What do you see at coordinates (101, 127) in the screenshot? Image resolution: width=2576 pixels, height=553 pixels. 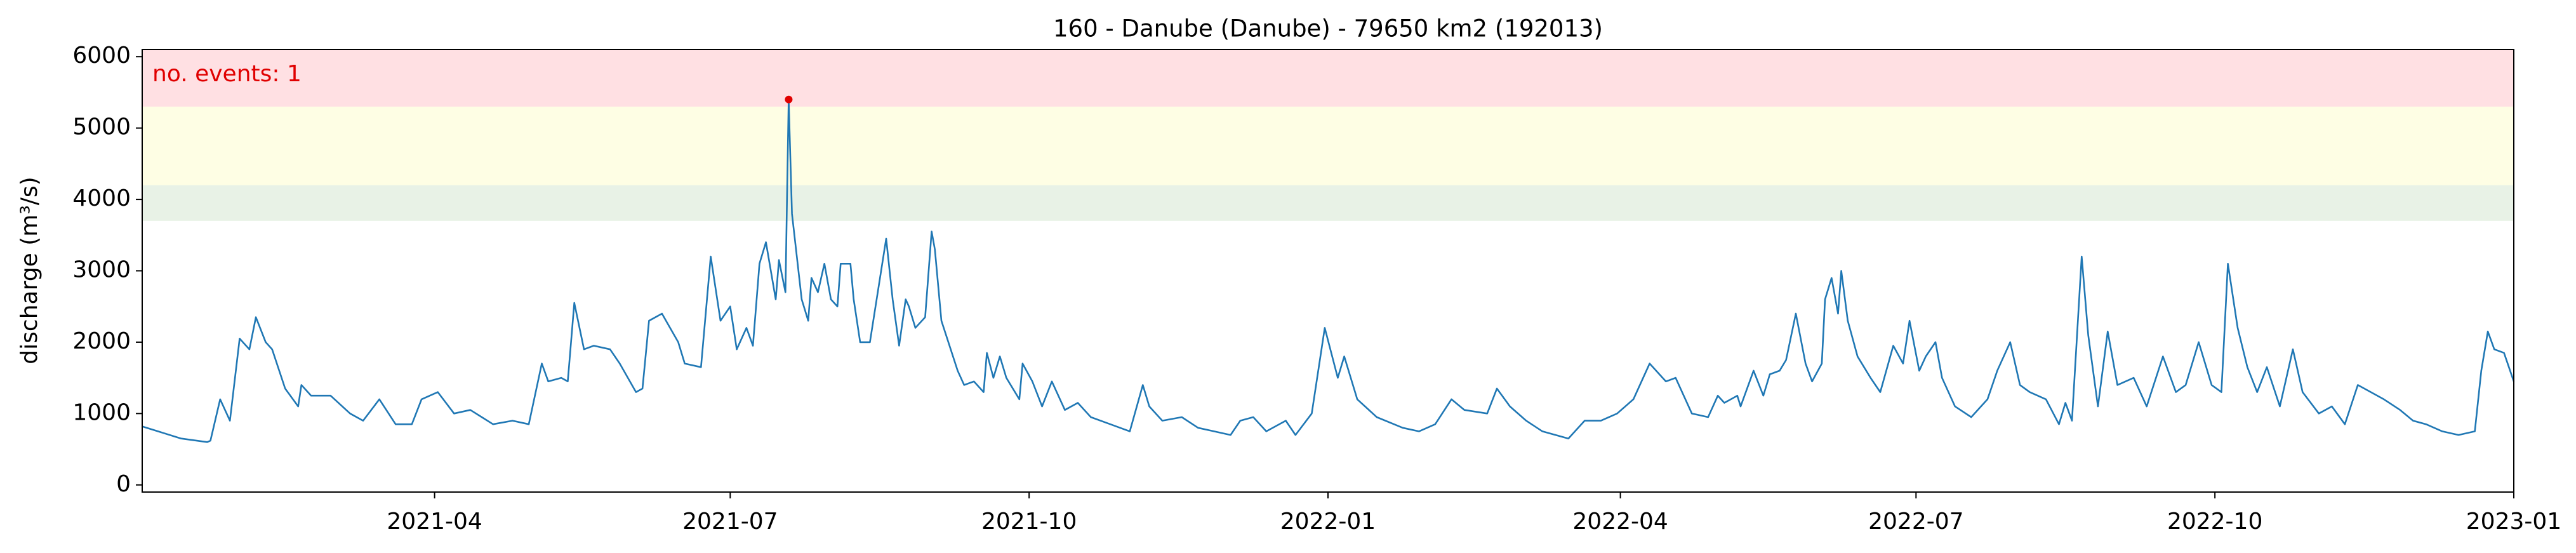 I see `y-tick-label: 5000` at bounding box center [101, 127].